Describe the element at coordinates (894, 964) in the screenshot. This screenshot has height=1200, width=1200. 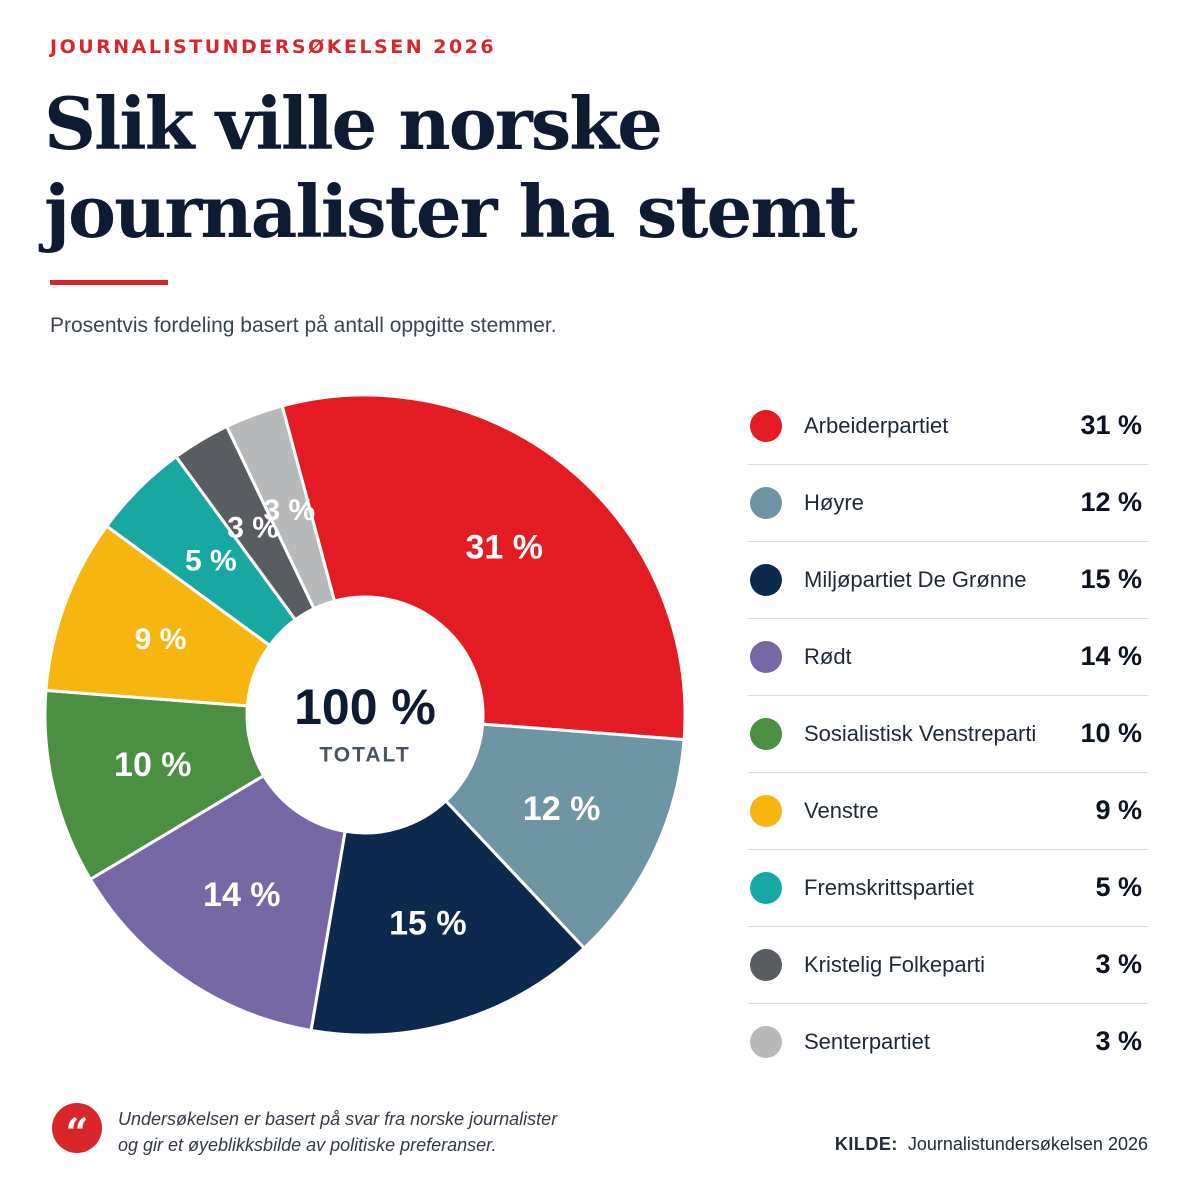
I see `legend-label: Kristelig Folkeparti` at that location.